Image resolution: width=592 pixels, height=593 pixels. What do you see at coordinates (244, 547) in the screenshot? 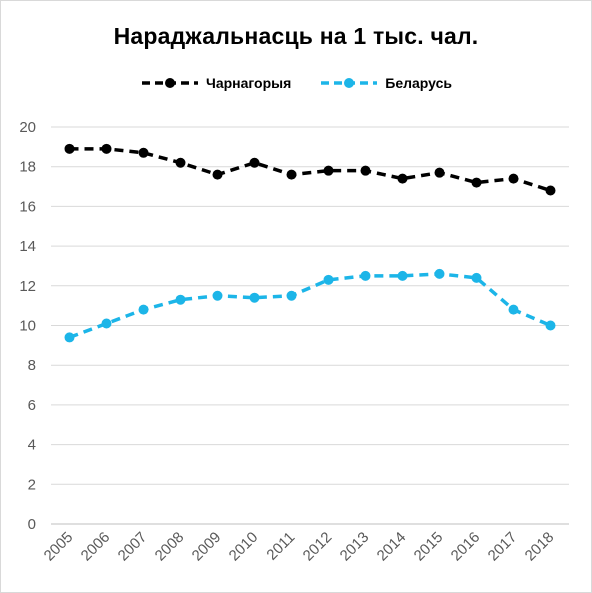
I see `x-tick-label: 2010` at bounding box center [244, 547].